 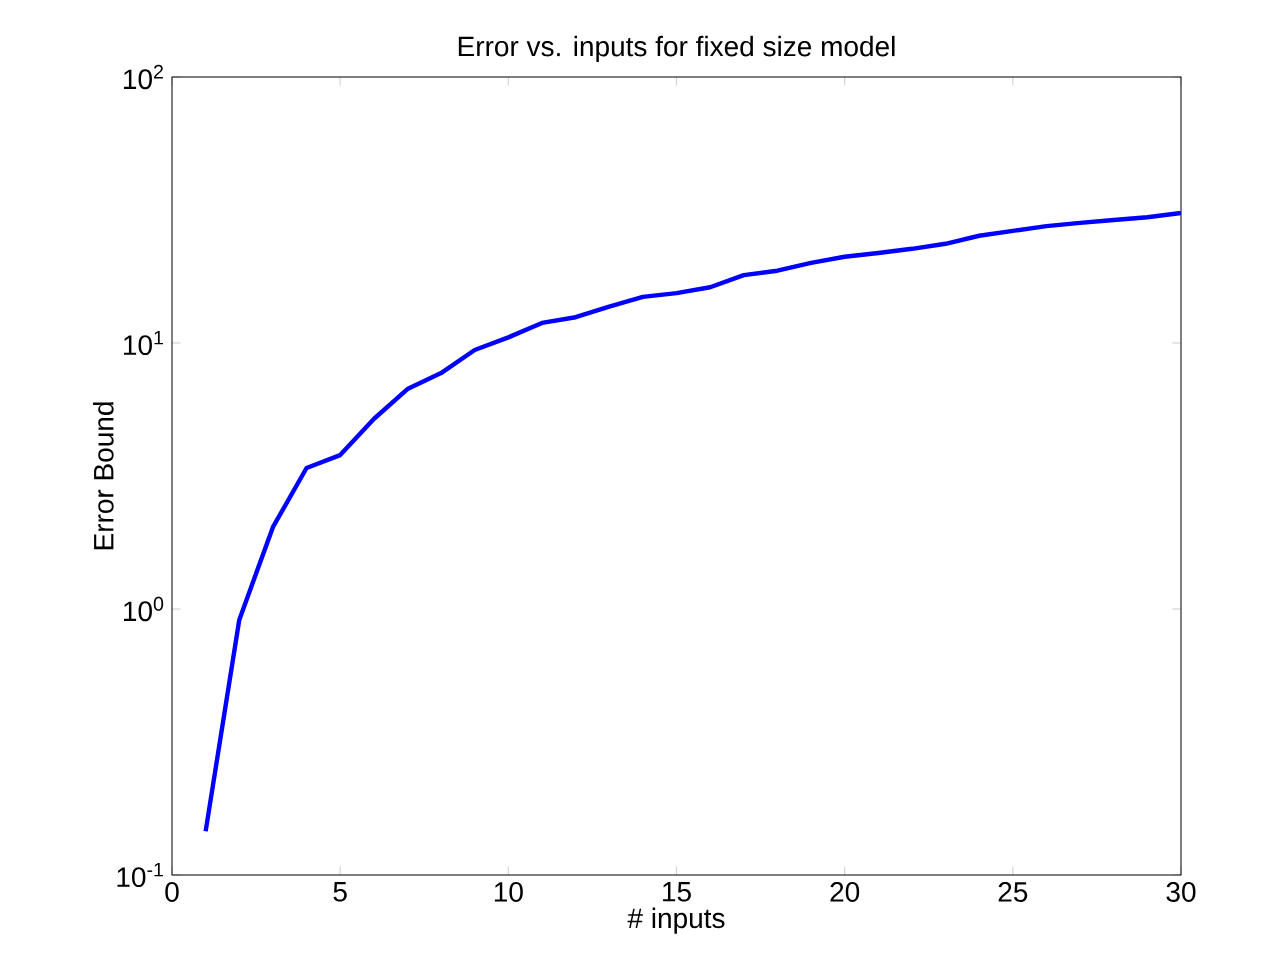 I want to click on x-tick-label: 30, so click(x=1181, y=892).